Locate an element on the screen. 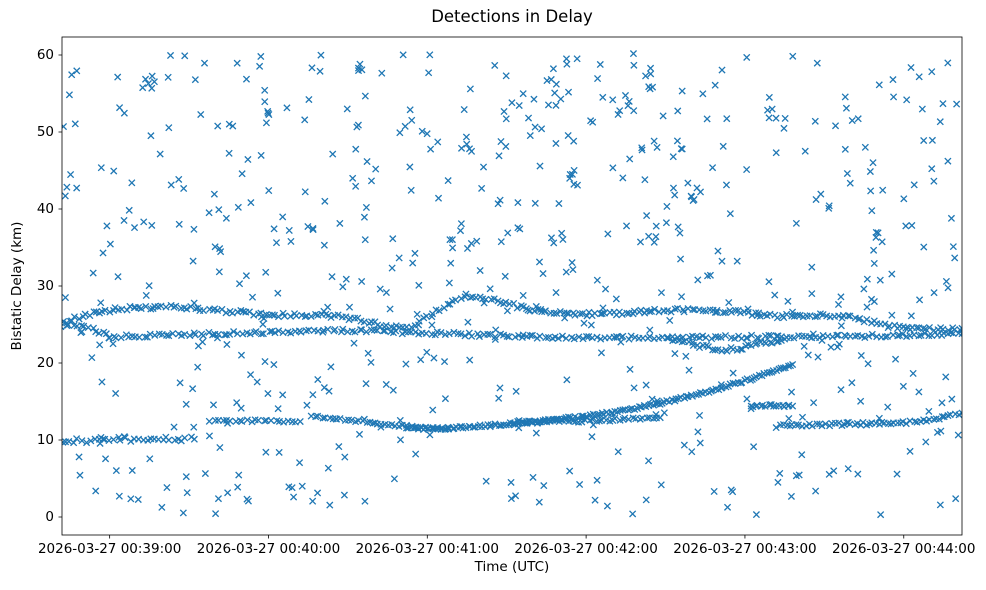 The height and width of the screenshot is (590, 986). x-tick-label: 2026-03-27 00:42:00 is located at coordinates (586, 549).